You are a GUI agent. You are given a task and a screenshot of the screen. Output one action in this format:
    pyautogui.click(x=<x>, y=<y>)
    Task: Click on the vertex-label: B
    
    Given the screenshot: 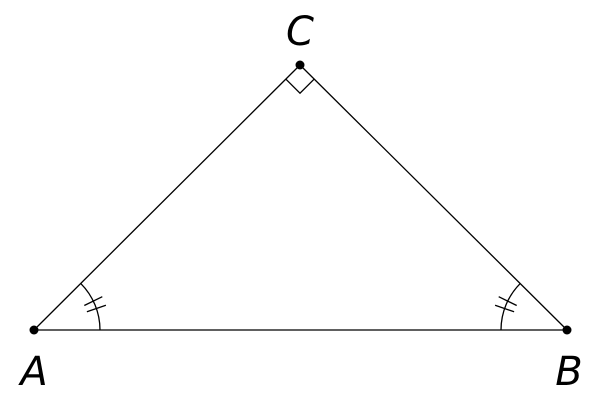 What is the action you would take?
    pyautogui.click(x=568, y=372)
    